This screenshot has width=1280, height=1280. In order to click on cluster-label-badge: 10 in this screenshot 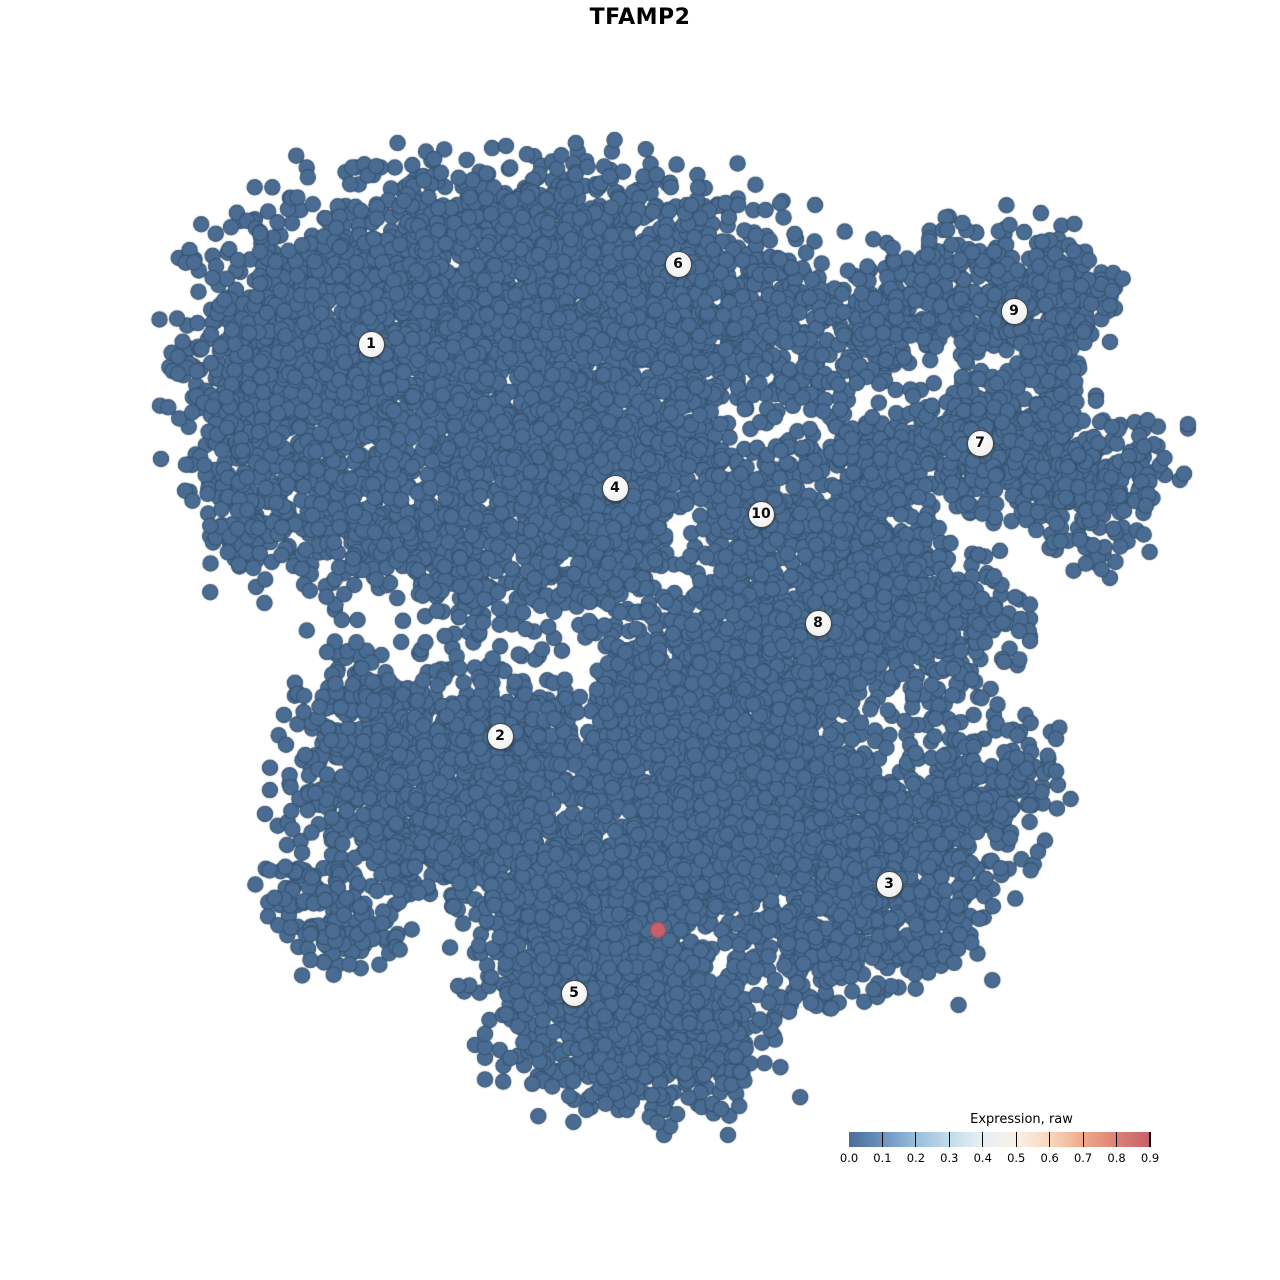, I will do `click(761, 514)`.